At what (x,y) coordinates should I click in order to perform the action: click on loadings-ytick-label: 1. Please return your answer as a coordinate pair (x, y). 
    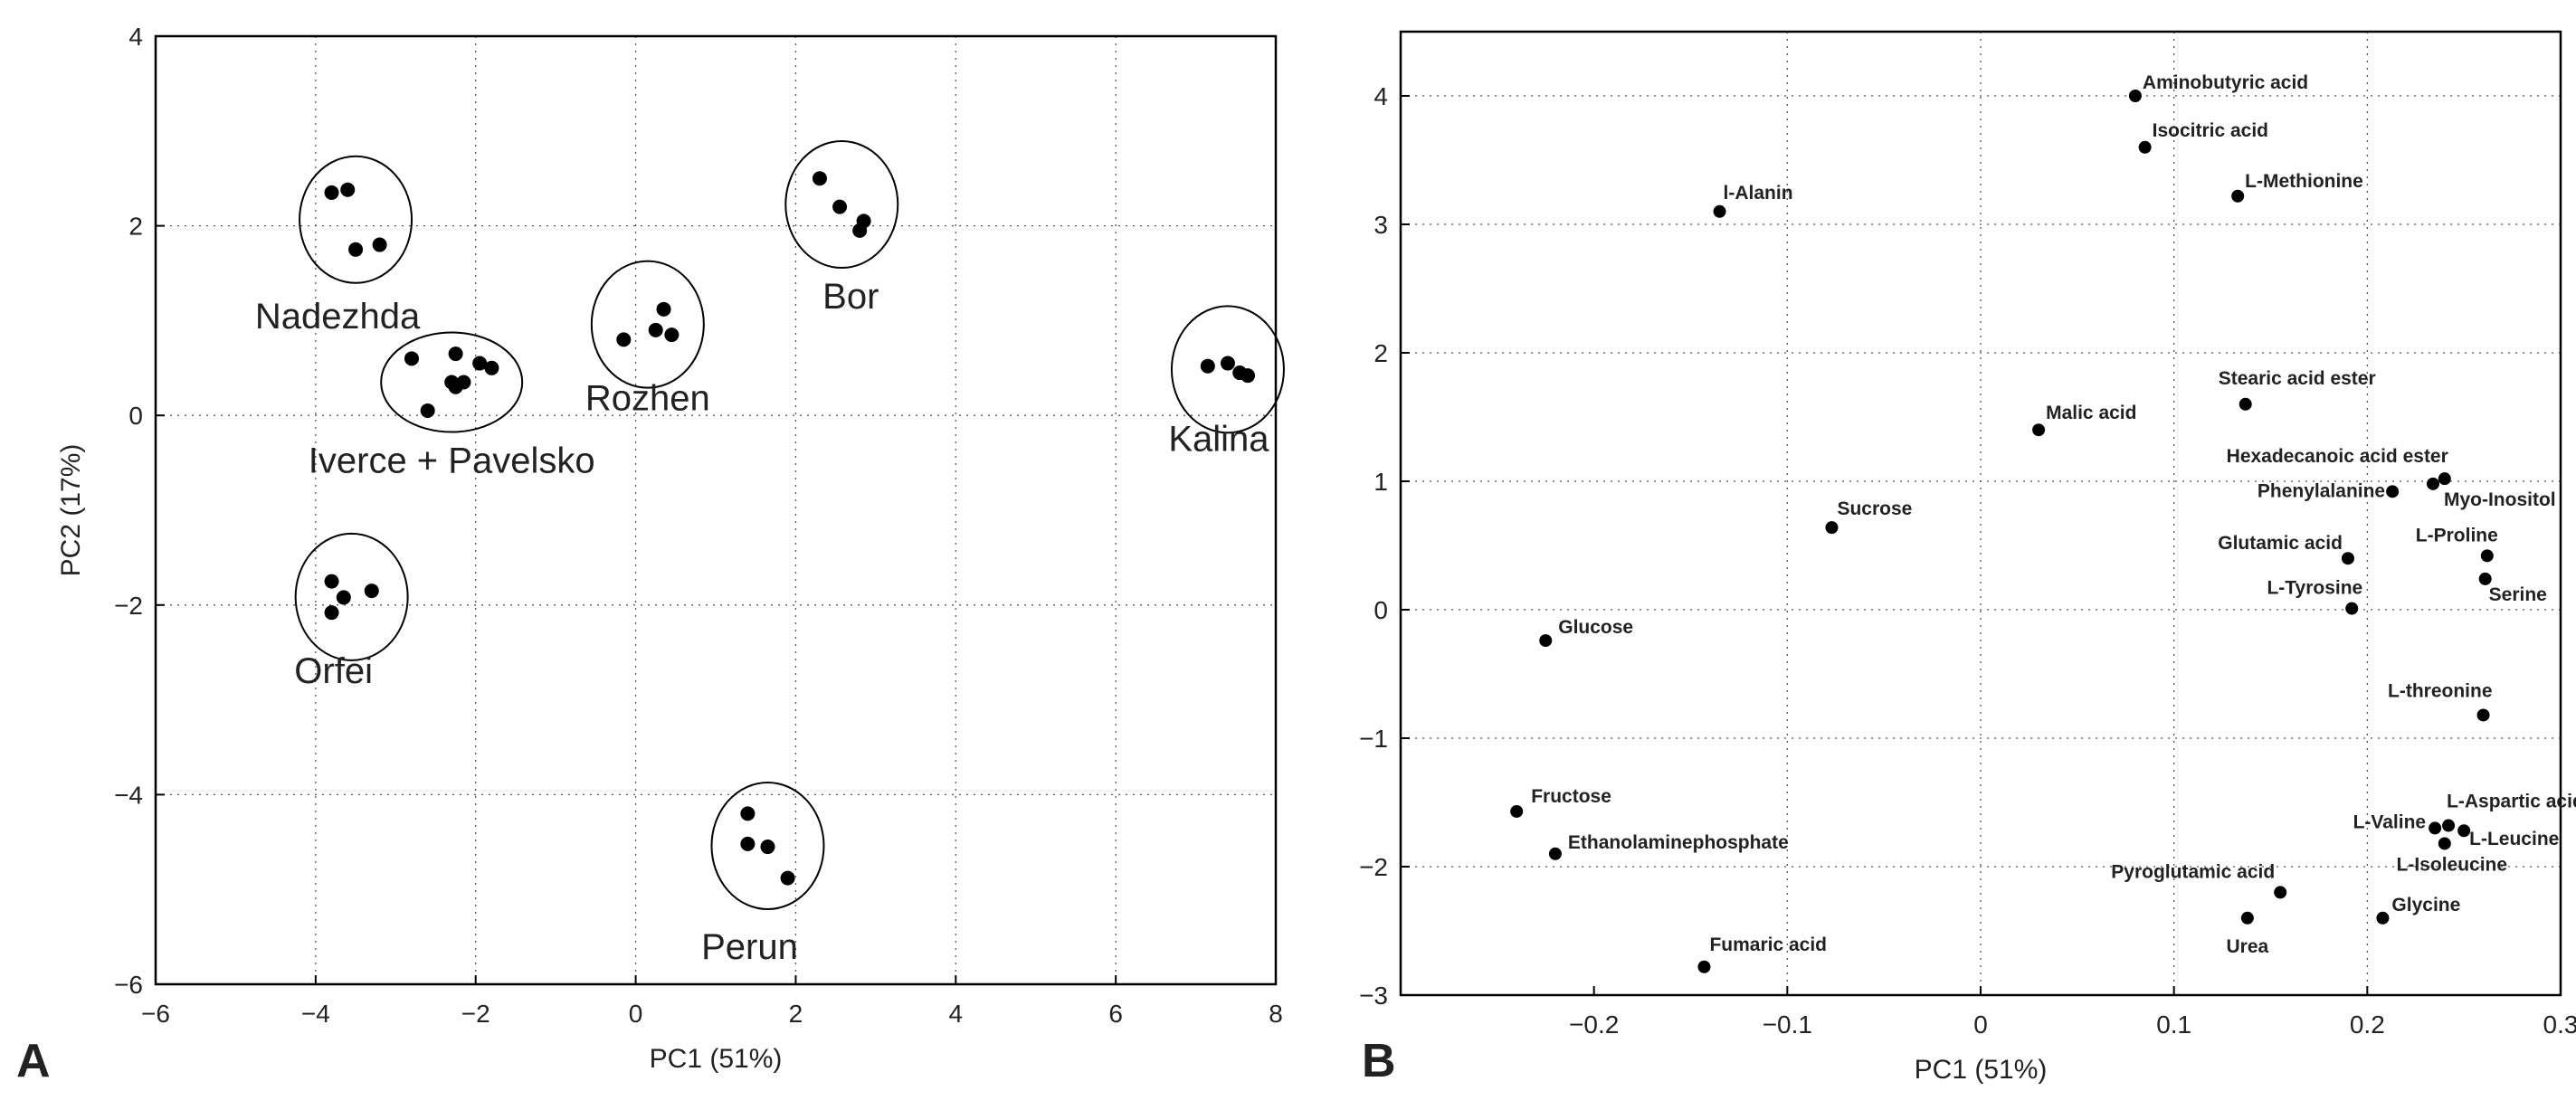
    Looking at the image, I should click on (1381, 482).